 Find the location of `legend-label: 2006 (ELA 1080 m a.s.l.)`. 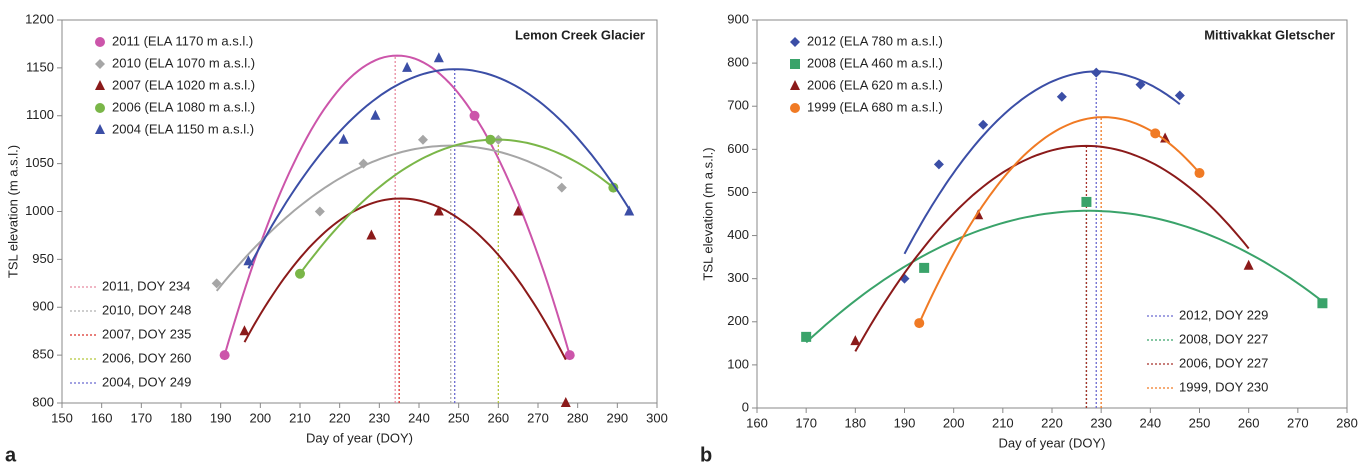

legend-label: 2006 (ELA 1080 m a.s.l.) is located at coordinates (183, 106).